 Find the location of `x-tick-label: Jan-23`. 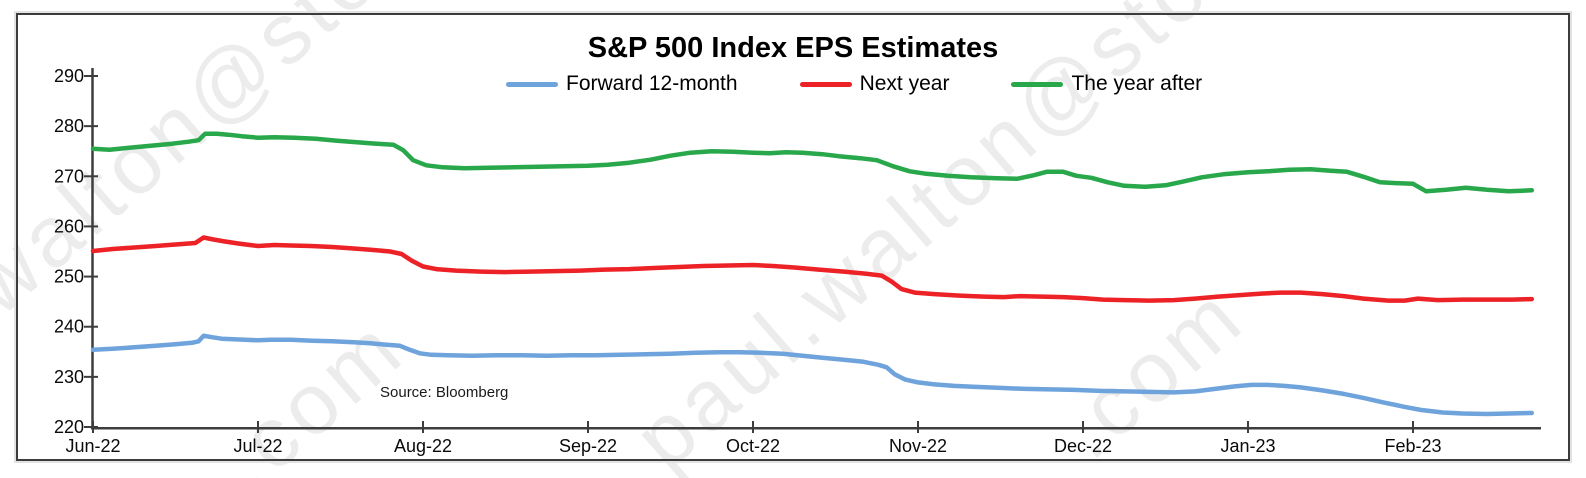

x-tick-label: Jan-23 is located at coordinates (1247, 446).